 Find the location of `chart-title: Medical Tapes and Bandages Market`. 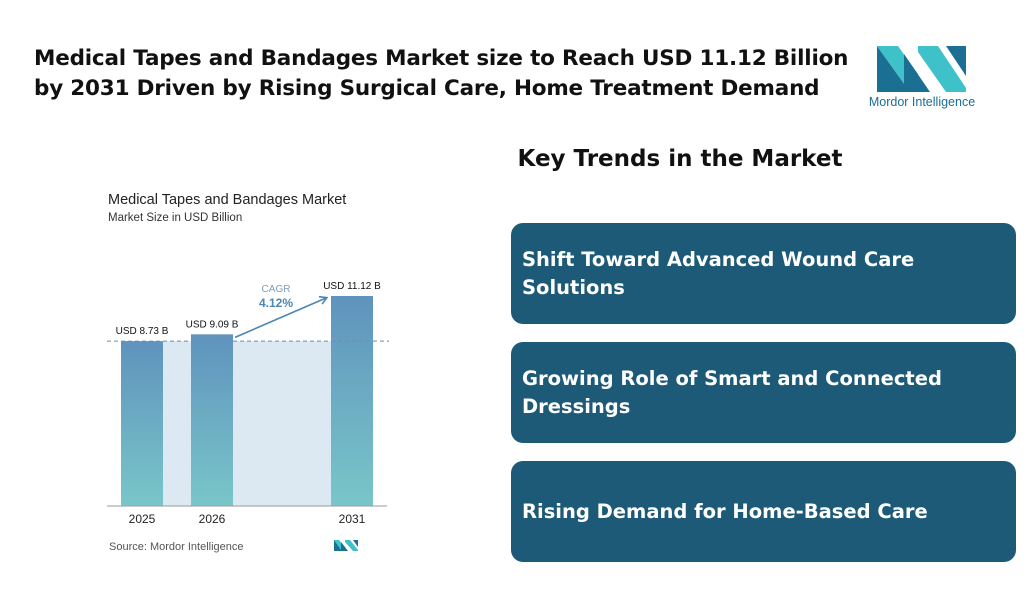

chart-title: Medical Tapes and Bandages Market is located at coordinates (227, 200).